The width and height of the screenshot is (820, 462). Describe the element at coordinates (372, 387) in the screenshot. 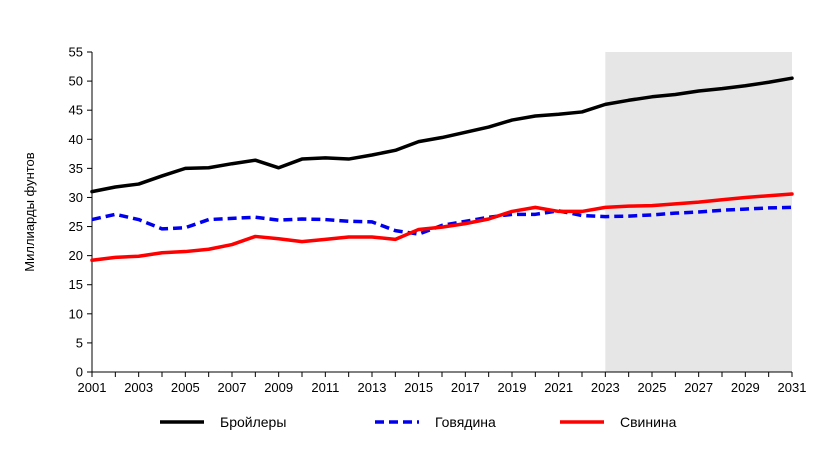

I see `x-tick-label: 2013` at that location.